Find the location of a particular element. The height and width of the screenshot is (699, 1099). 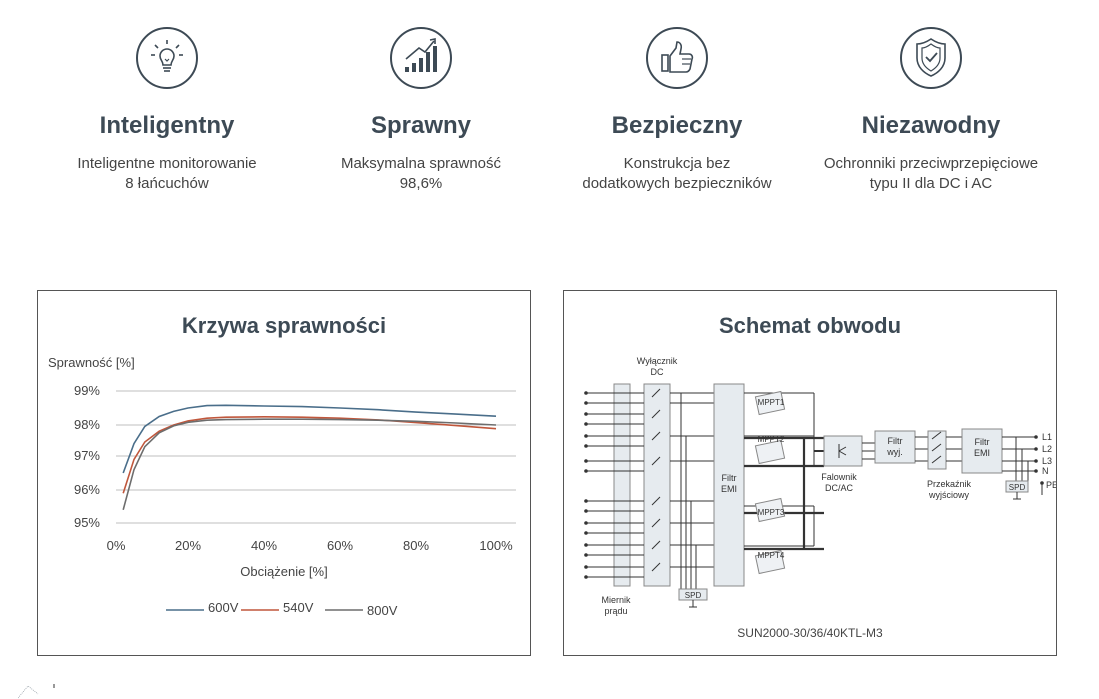

dc-spd-label: SPD is located at coordinates (693, 595).